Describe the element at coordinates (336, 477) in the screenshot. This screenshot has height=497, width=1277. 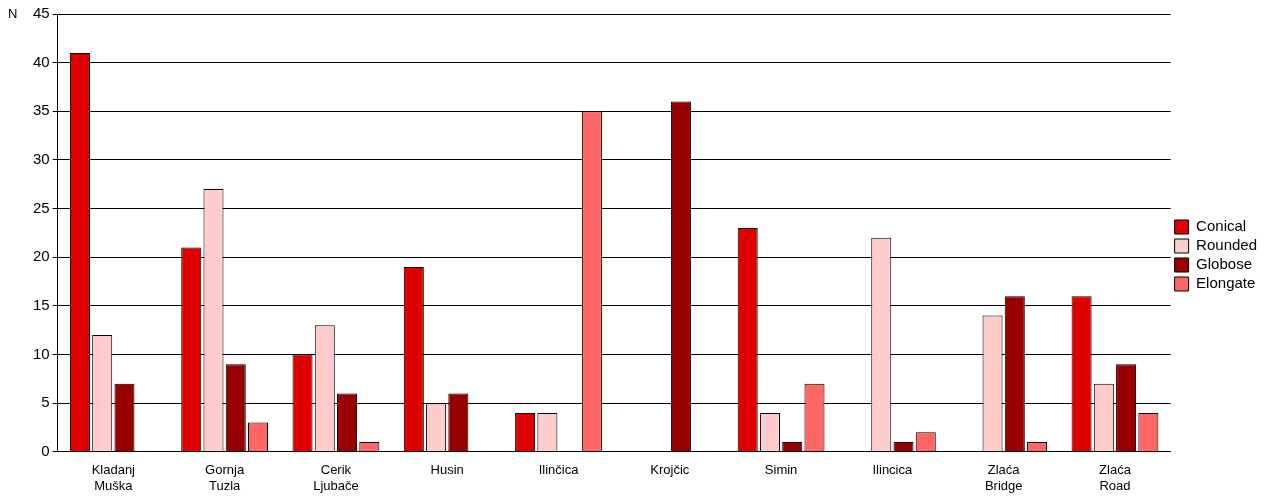
I see `x-tick-label: Cerik Ljubače` at that location.